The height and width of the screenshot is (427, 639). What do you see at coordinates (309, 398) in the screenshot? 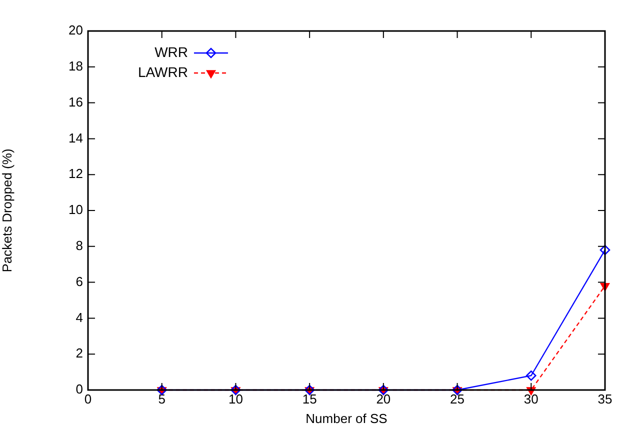
I see `x-tick-label: 15` at bounding box center [309, 398].